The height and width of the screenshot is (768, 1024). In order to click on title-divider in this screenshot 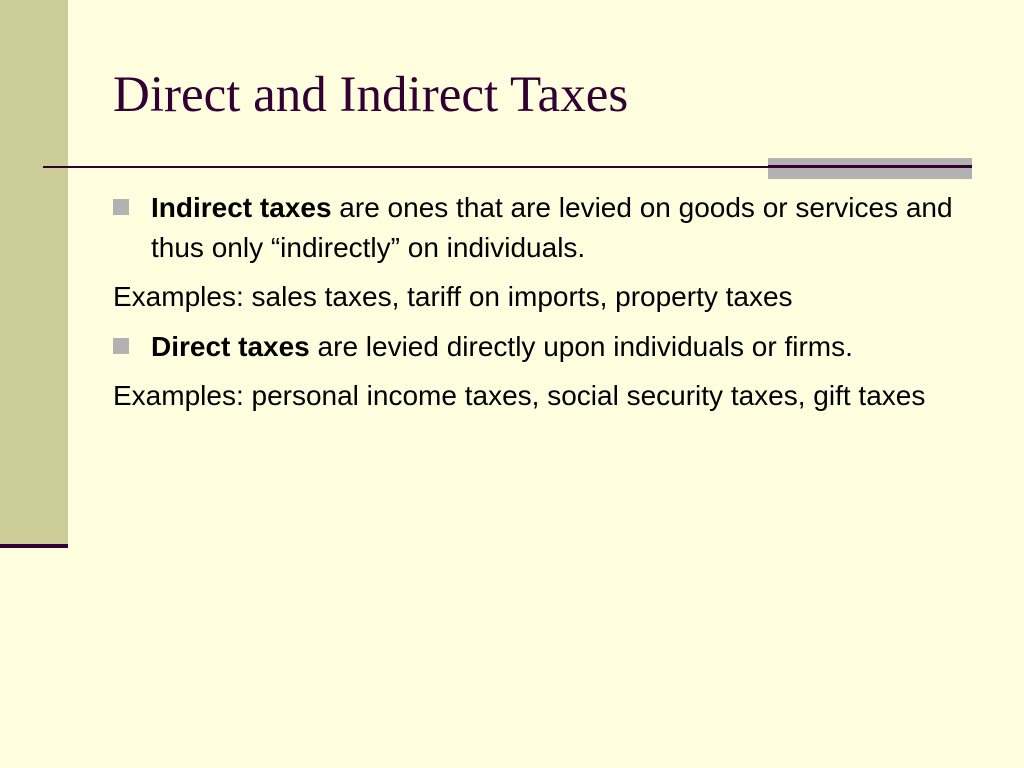, I will do `click(507, 167)`.